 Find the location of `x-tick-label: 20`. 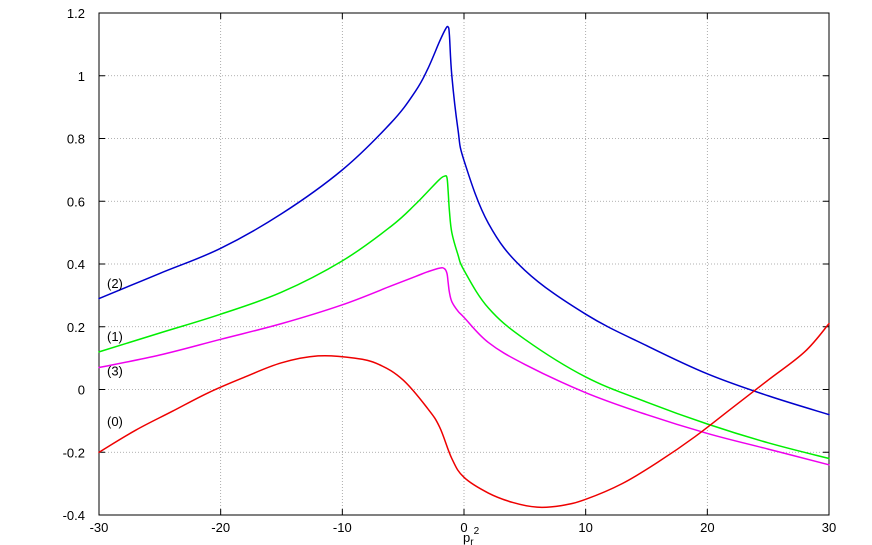

x-tick-label: 20 is located at coordinates (707, 527).